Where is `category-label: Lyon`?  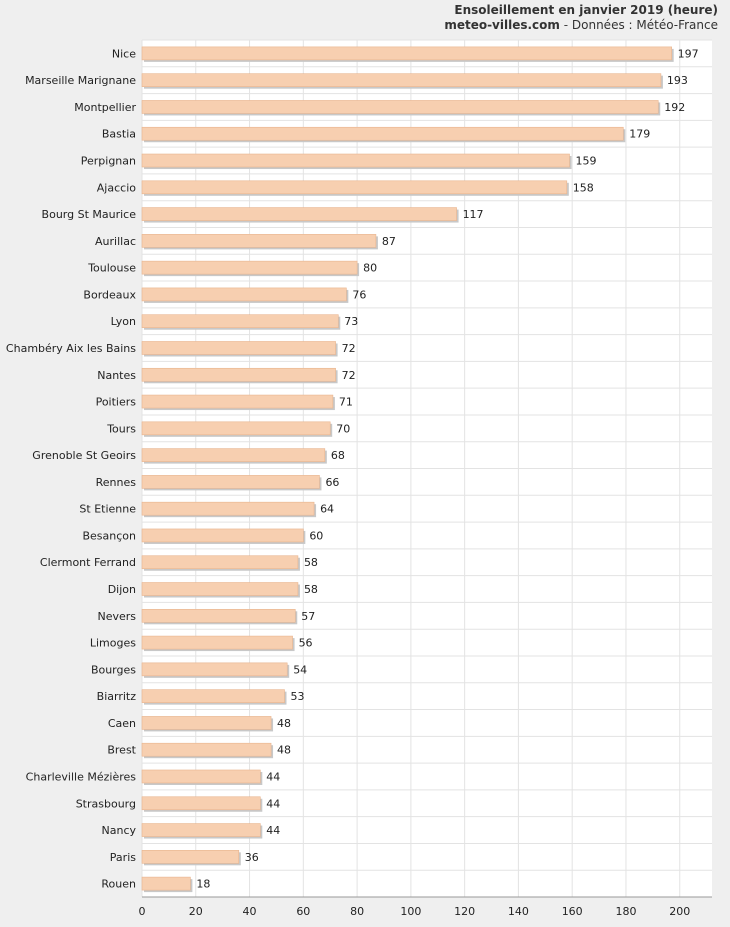
category-label: Lyon is located at coordinates (123, 321).